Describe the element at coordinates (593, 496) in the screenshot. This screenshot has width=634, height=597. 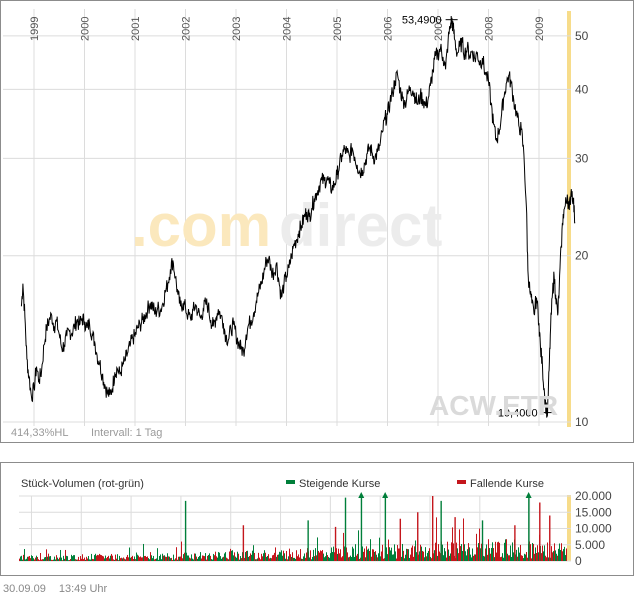
I see `volume-y-tick-label: 20.000` at that location.